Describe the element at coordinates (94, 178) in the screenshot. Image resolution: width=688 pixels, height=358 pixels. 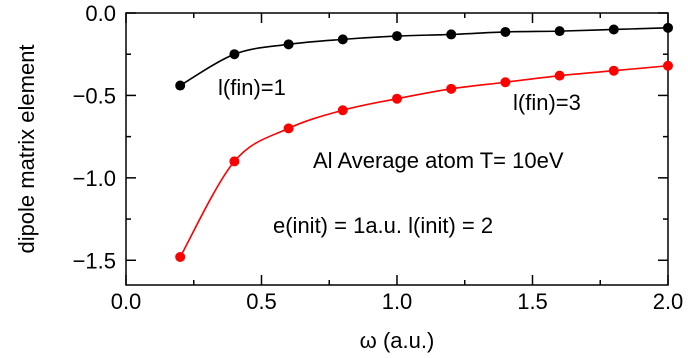
I see `y-tick-label: −1.0` at that location.